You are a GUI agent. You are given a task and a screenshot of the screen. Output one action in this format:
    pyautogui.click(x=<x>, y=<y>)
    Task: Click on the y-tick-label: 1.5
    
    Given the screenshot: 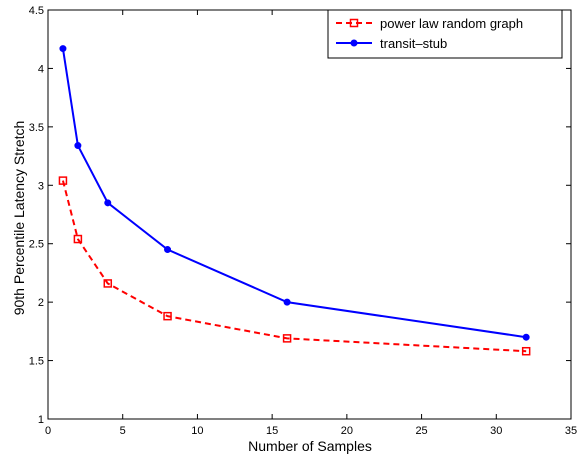 What is the action you would take?
    pyautogui.click(x=36, y=362)
    